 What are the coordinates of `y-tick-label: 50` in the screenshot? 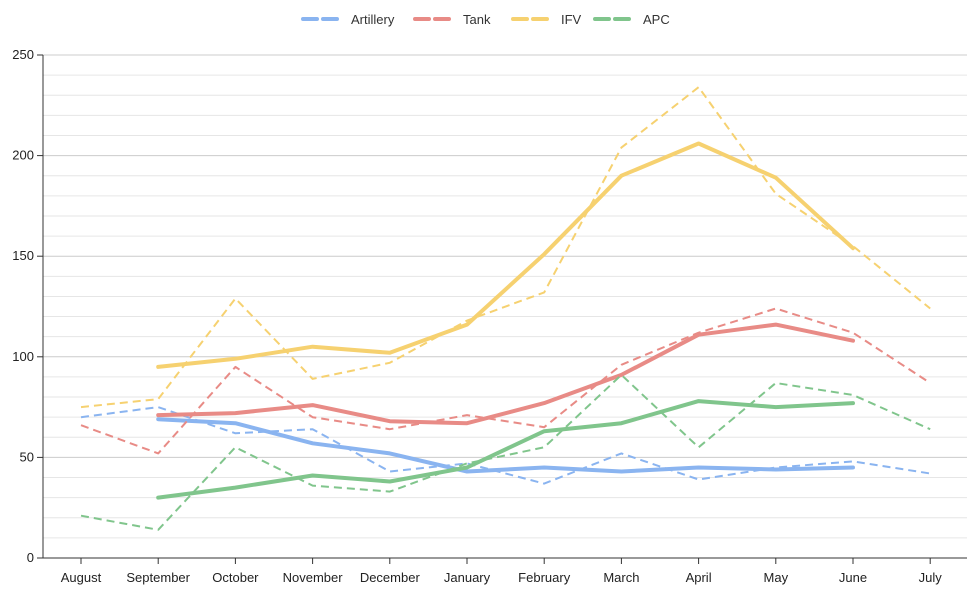 It's located at (27, 456).